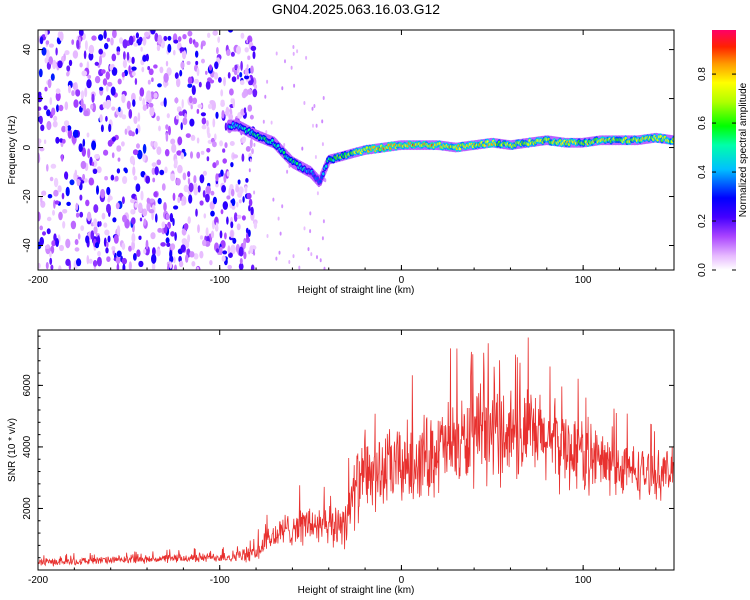 This screenshot has width=750, height=600. Describe the element at coordinates (38, 580) in the screenshot. I see `x-tick-label: -200` at that location.